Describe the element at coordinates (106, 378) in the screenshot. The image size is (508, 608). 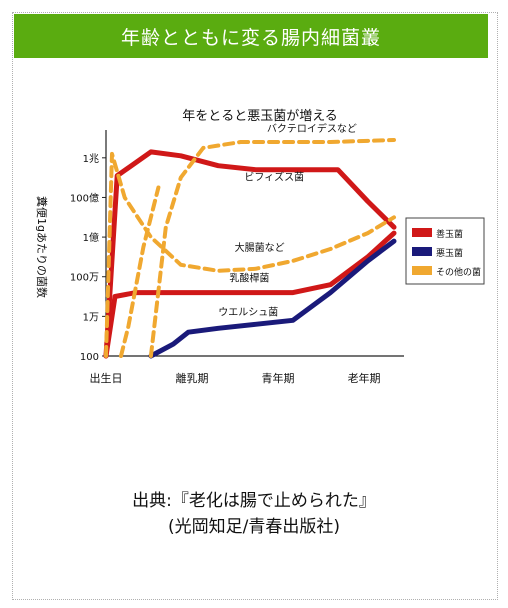
I see `x-tick-label: 出生日` at that location.